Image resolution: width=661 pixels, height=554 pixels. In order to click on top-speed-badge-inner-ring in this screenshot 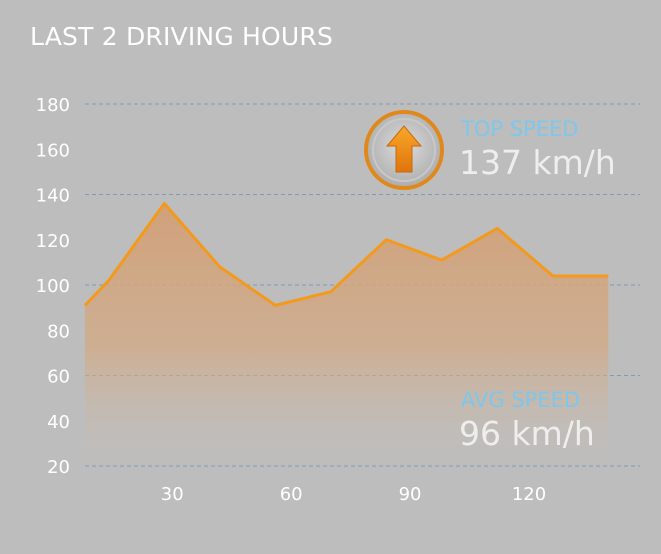, I will do `click(404, 150)`.